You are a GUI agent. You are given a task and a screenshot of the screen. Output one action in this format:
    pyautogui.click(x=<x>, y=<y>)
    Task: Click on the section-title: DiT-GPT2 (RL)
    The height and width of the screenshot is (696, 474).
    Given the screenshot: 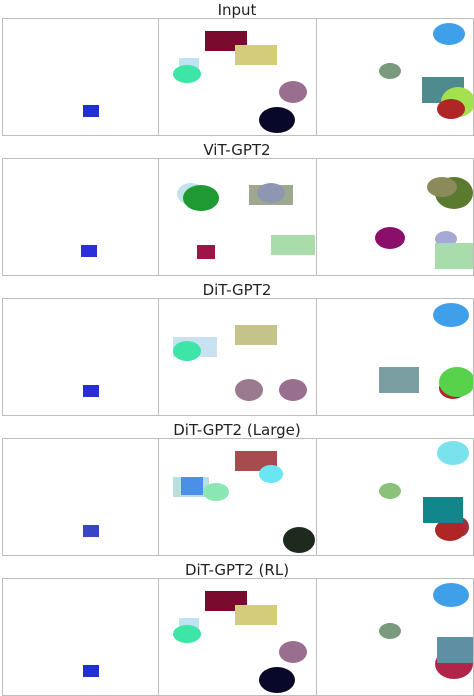 What is the action you would take?
    pyautogui.click(x=237, y=570)
    